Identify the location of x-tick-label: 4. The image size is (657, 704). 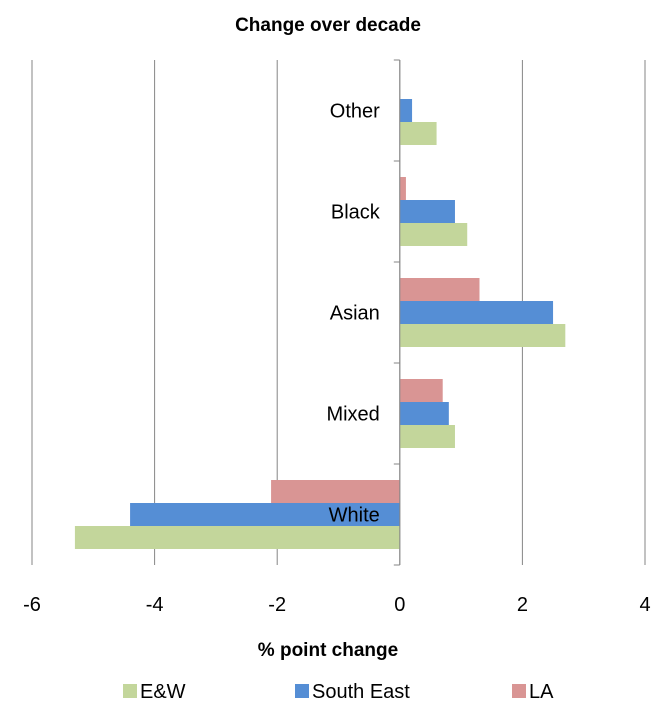
(644, 605).